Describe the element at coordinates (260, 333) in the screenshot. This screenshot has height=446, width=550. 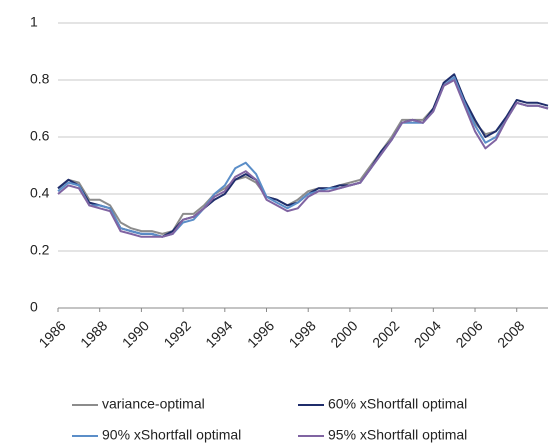
I see `x-tick-label: 1996` at that location.